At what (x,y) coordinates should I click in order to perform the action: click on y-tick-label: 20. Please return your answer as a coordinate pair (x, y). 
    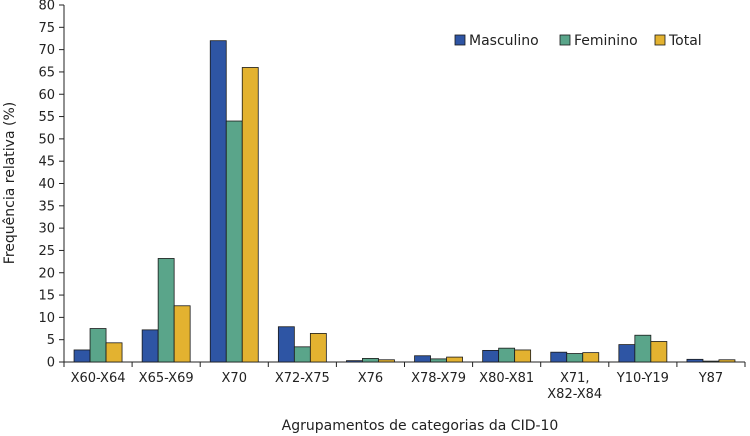
    Looking at the image, I should click on (46, 273).